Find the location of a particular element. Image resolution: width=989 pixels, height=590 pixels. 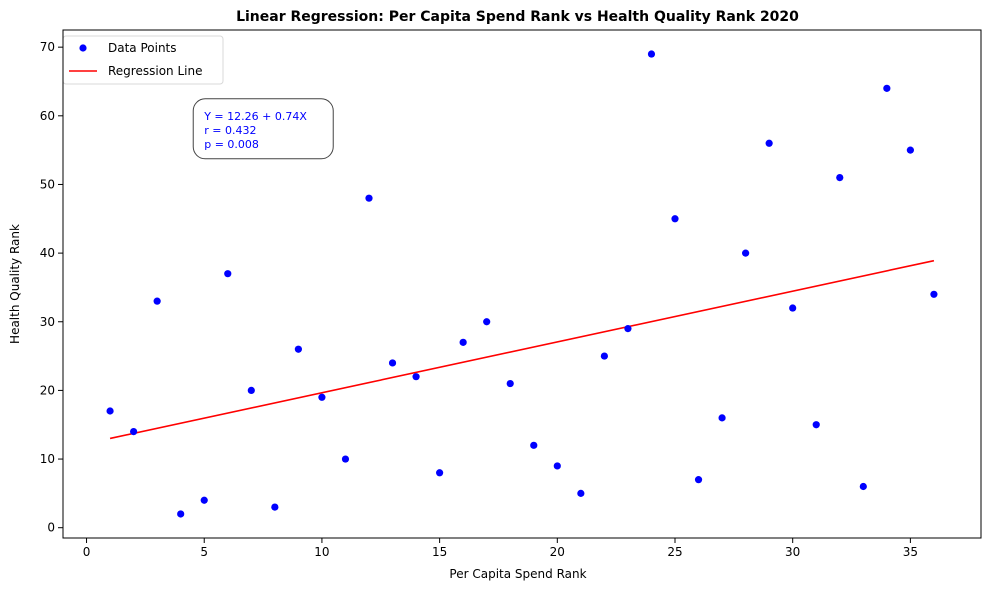

y-axis-ticks: 0 10 20 30 40 50 60 70 is located at coordinates (51, 287).